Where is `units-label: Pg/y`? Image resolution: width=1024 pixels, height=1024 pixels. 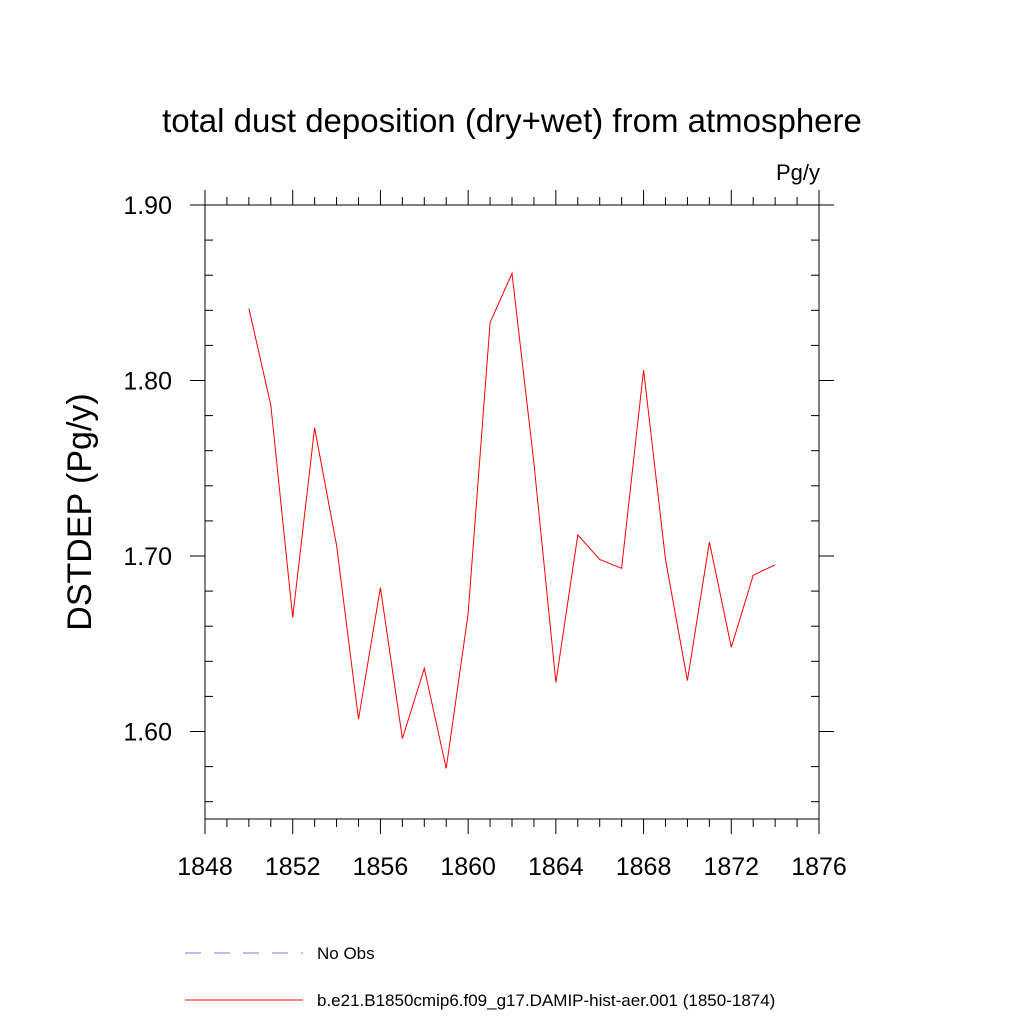
units-label: Pg/y is located at coordinates (798, 172).